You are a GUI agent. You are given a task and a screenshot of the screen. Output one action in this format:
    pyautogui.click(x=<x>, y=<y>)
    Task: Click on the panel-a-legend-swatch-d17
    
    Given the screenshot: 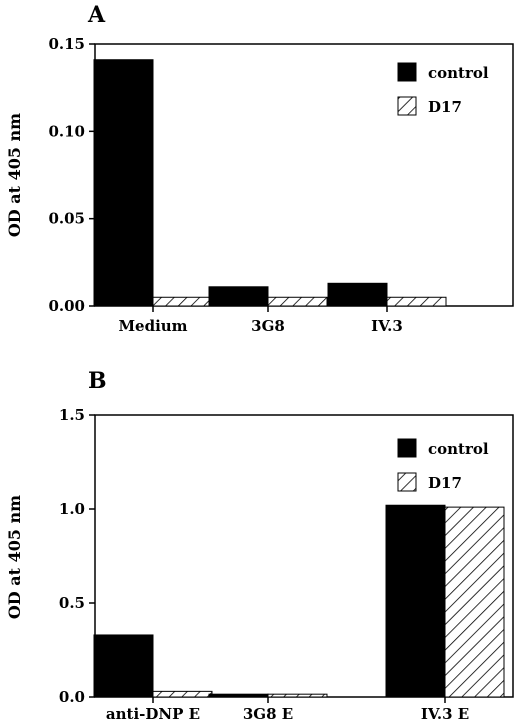 What is the action you would take?
    pyautogui.click(x=407, y=106)
    